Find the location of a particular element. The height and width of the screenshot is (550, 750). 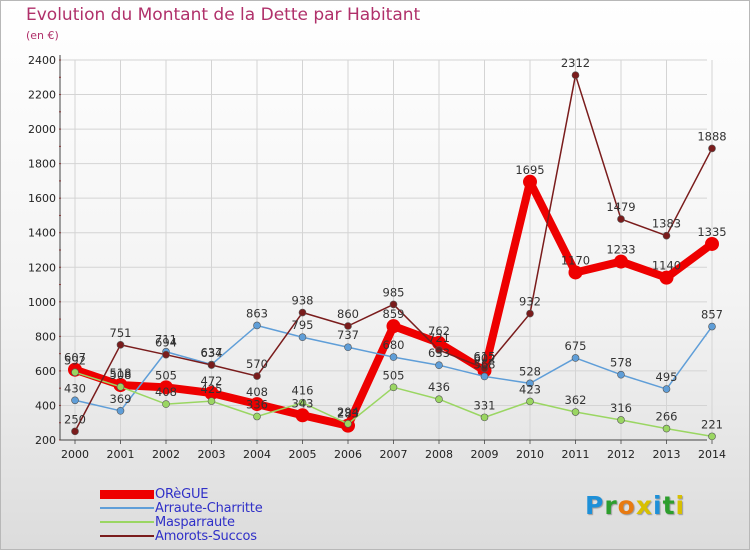

data-label: 430 is located at coordinates (75, 388).